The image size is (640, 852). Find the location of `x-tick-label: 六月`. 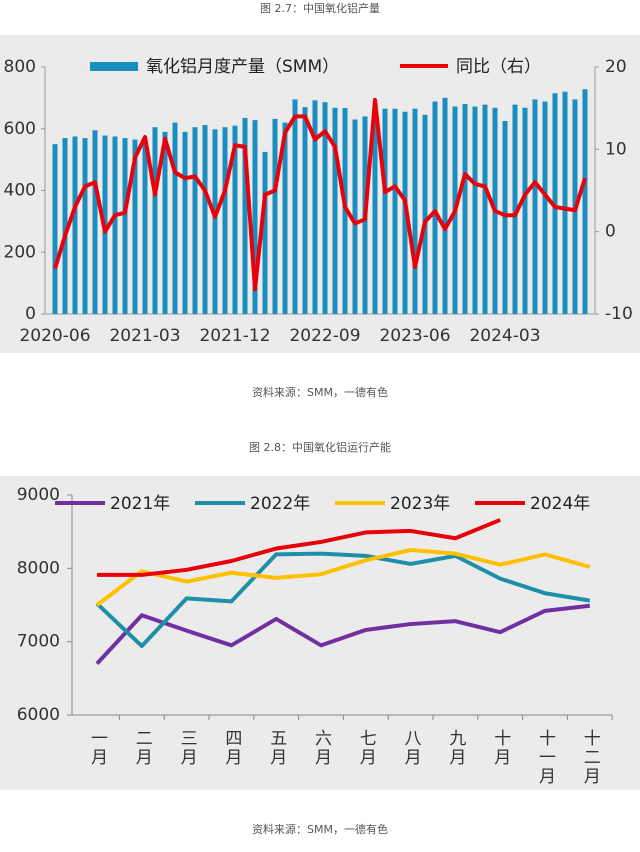

x-tick-label: 六月 is located at coordinates (321, 748).